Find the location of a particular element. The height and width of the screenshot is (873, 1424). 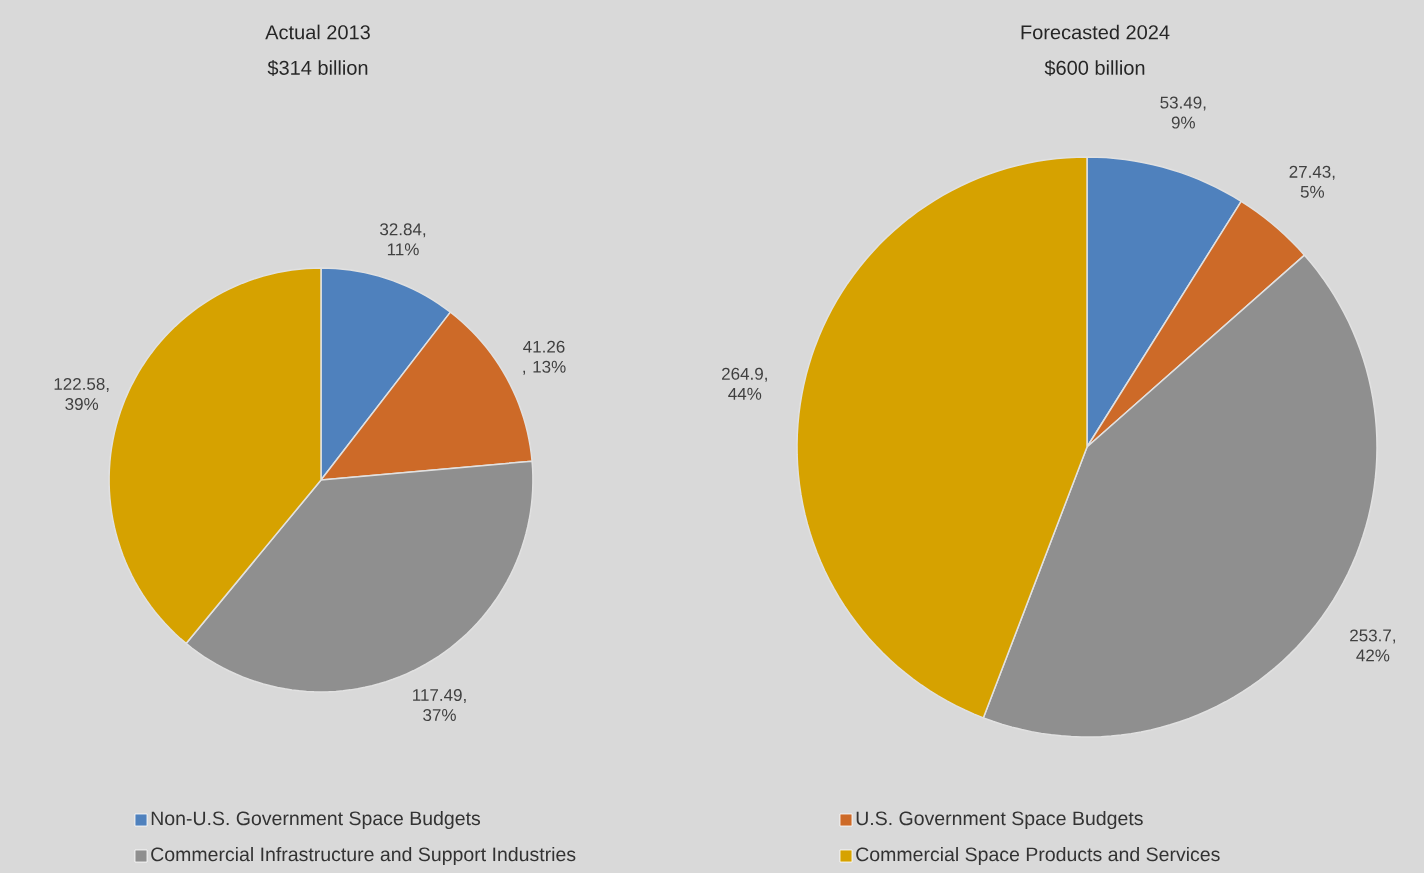

data-label: 27.43, 5% is located at coordinates (1312, 181).